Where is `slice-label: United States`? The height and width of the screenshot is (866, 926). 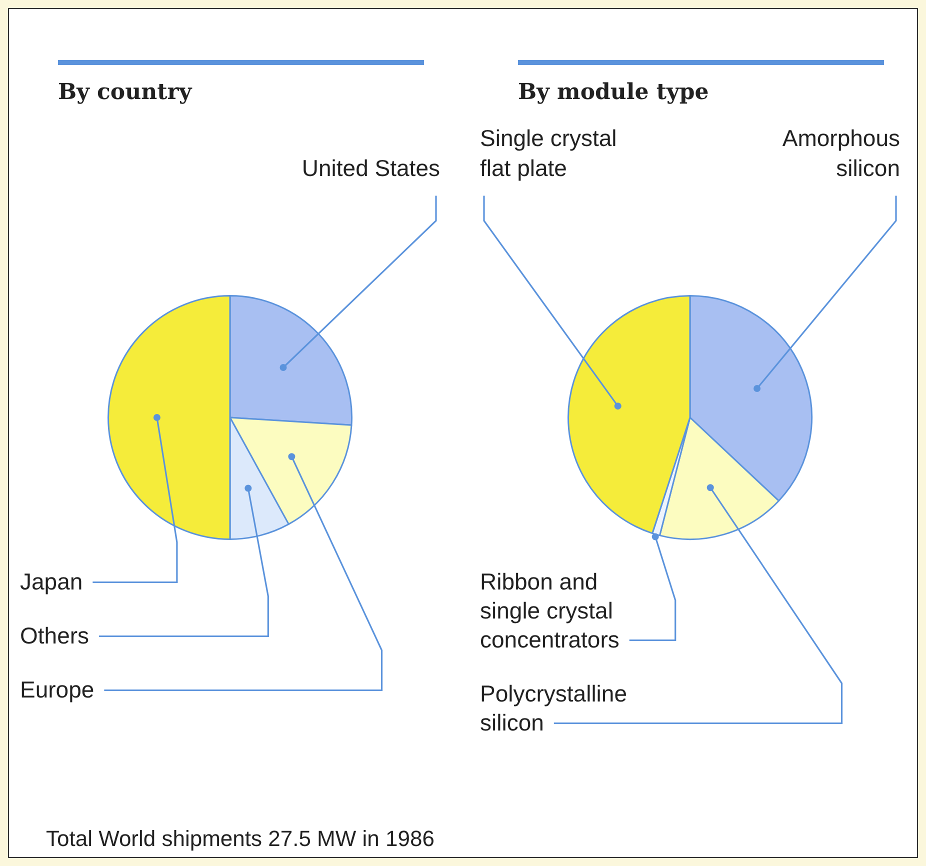
slice-label: United States is located at coordinates (371, 167).